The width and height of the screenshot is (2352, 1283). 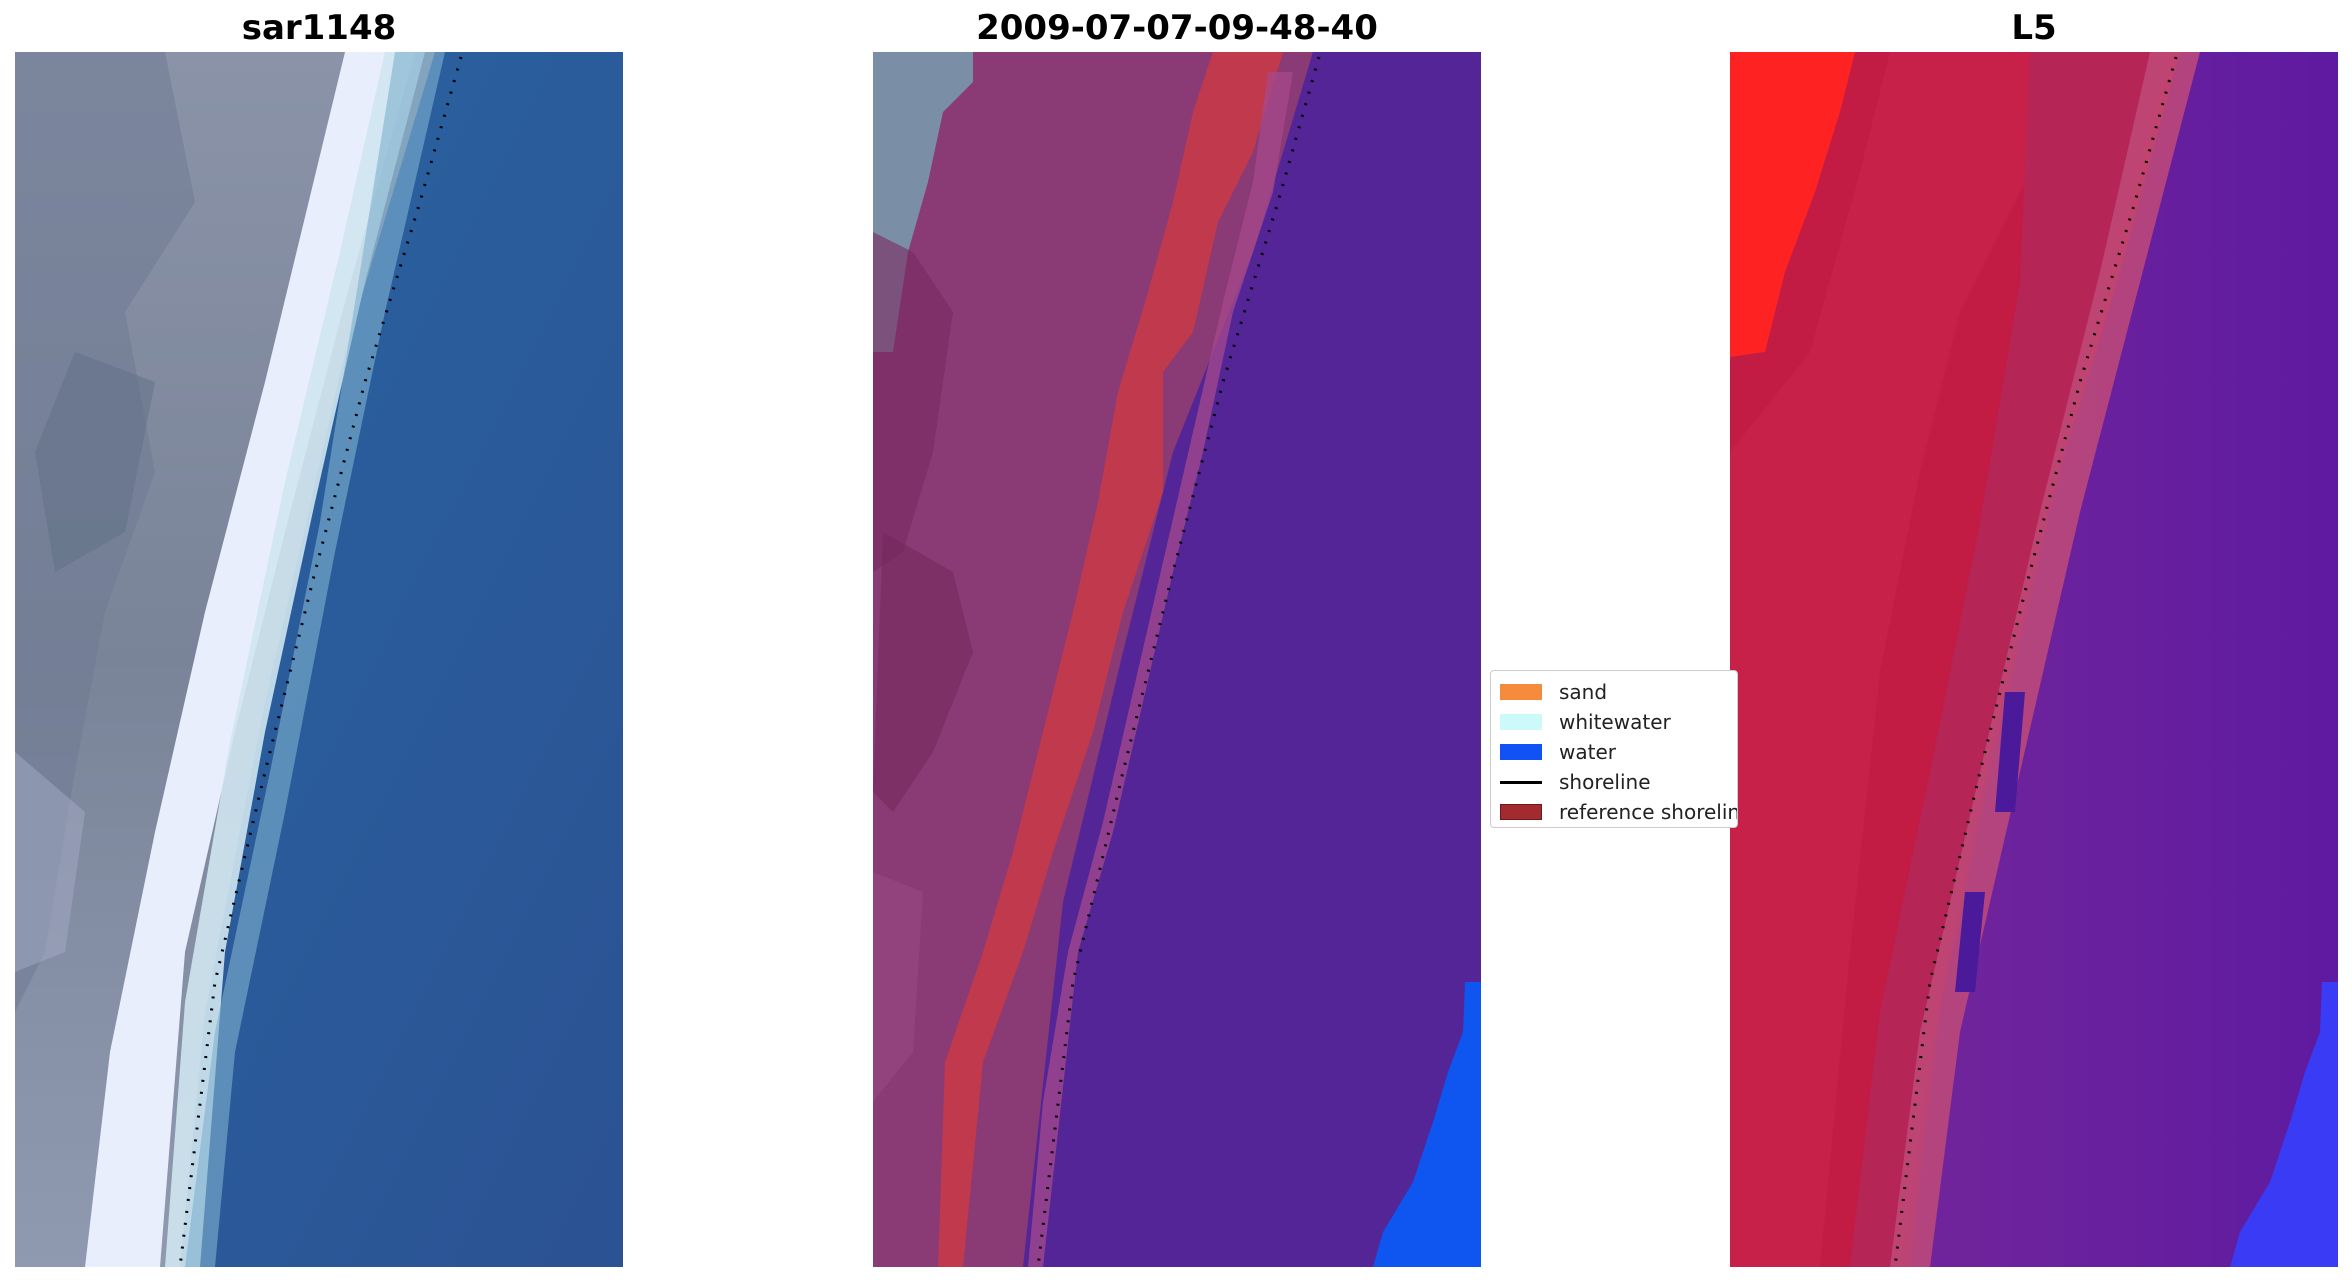 I want to click on legend-swatch-water, so click(x=1521, y=752).